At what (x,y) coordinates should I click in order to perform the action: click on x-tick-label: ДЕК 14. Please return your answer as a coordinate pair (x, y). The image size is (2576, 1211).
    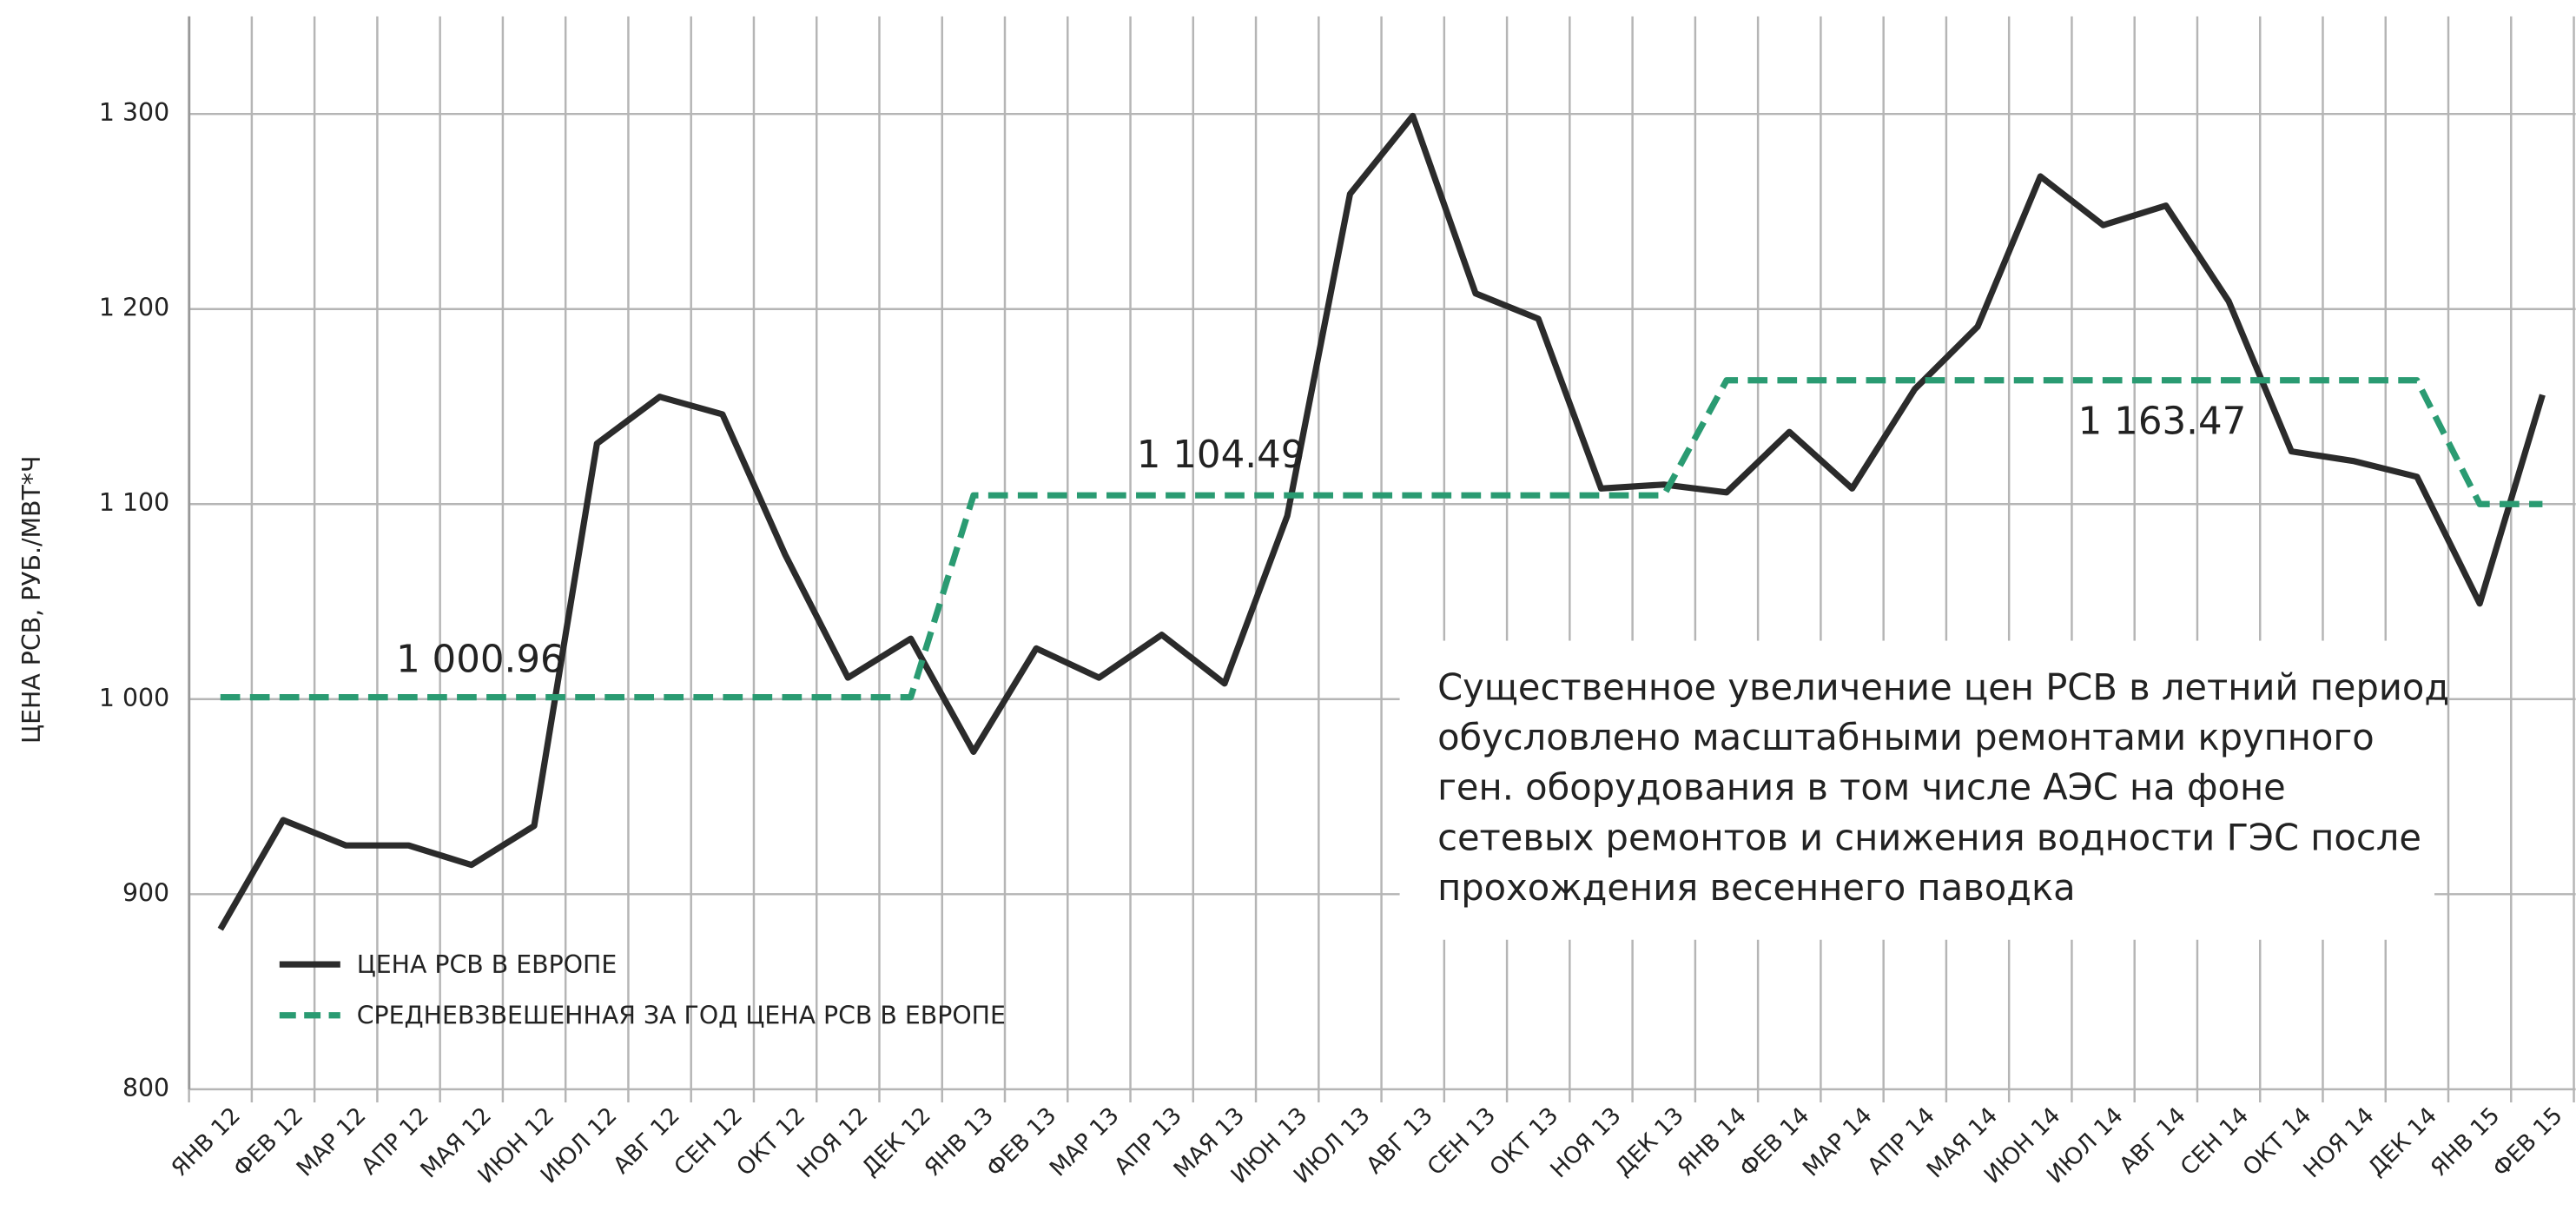
    Looking at the image, I should click on (2403, 1141).